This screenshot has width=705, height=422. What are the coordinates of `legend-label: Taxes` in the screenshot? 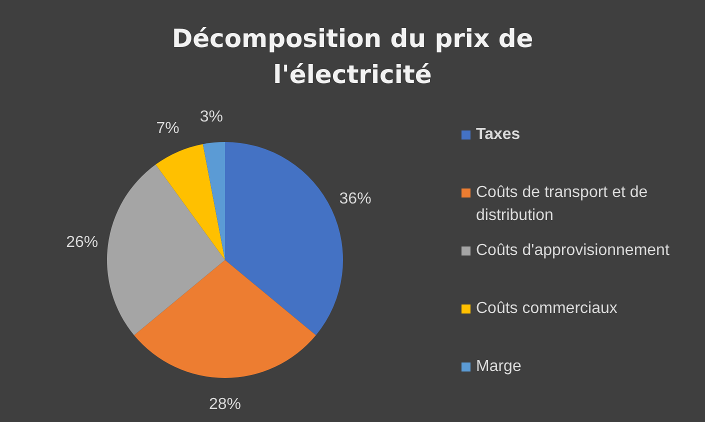 It's located at (498, 134).